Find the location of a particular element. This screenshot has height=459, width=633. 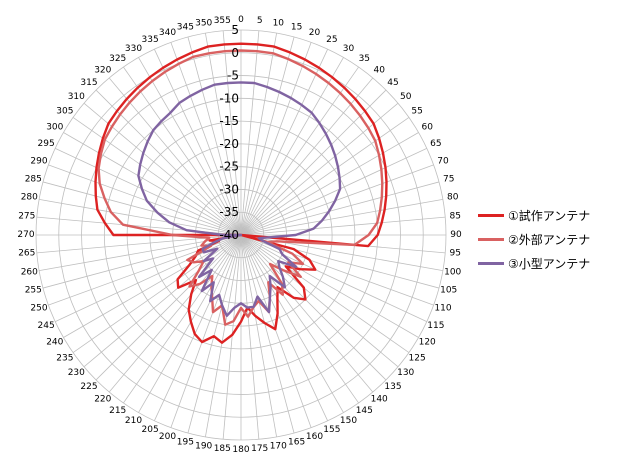

angle-tick-label: 350 is located at coordinates (203, 23).